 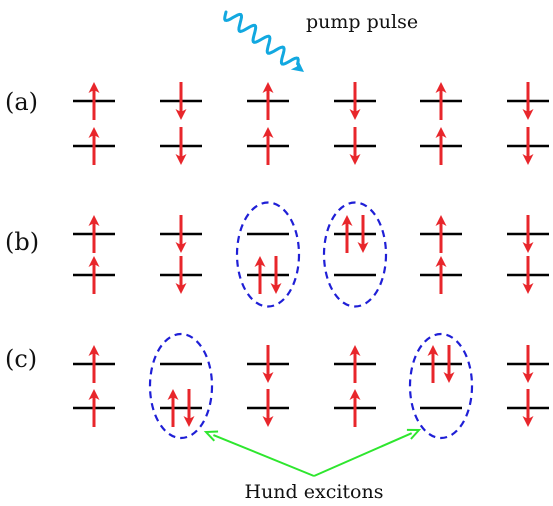 I want to click on exciton-pointers, so click(x=312, y=452).